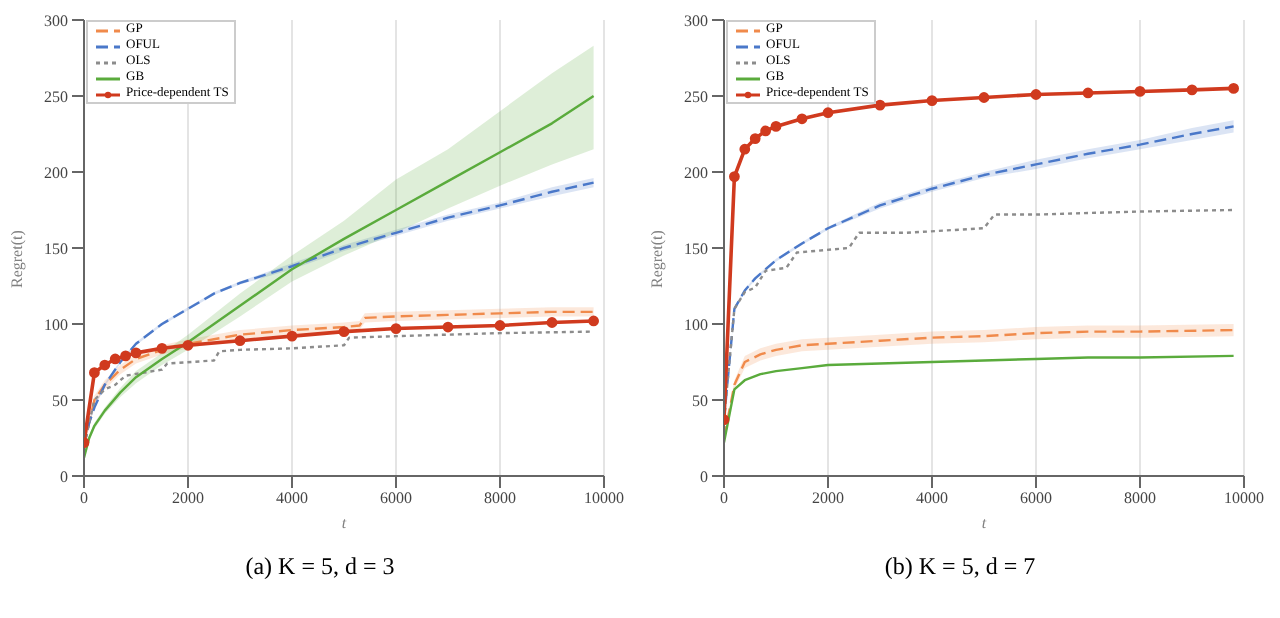 The width and height of the screenshot is (1280, 618). I want to click on line-series, so click(979, 399).